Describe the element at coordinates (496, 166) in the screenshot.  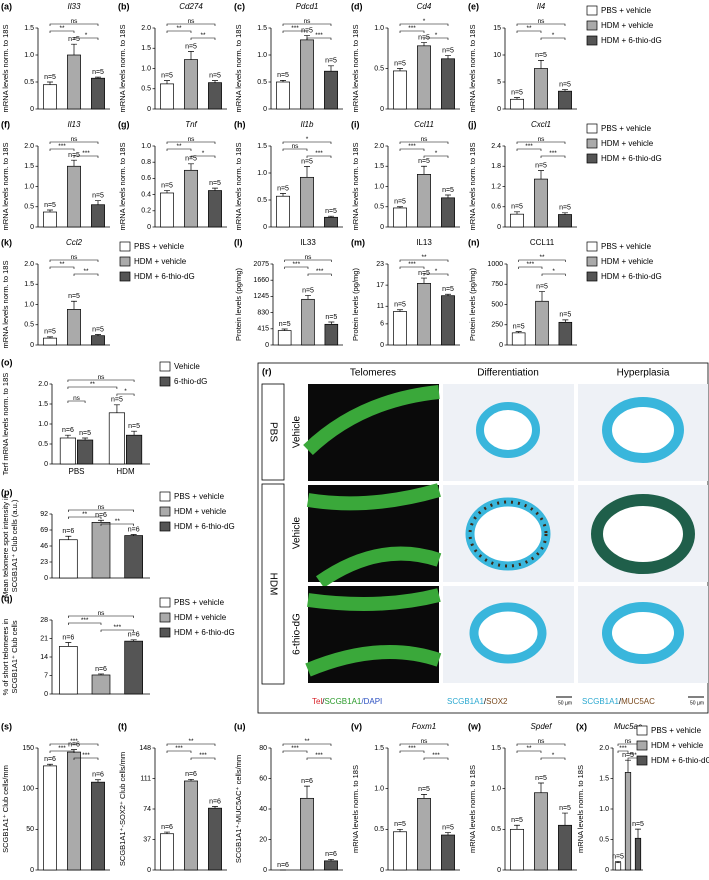
I see `y-tick-label: 1.8` at that location.